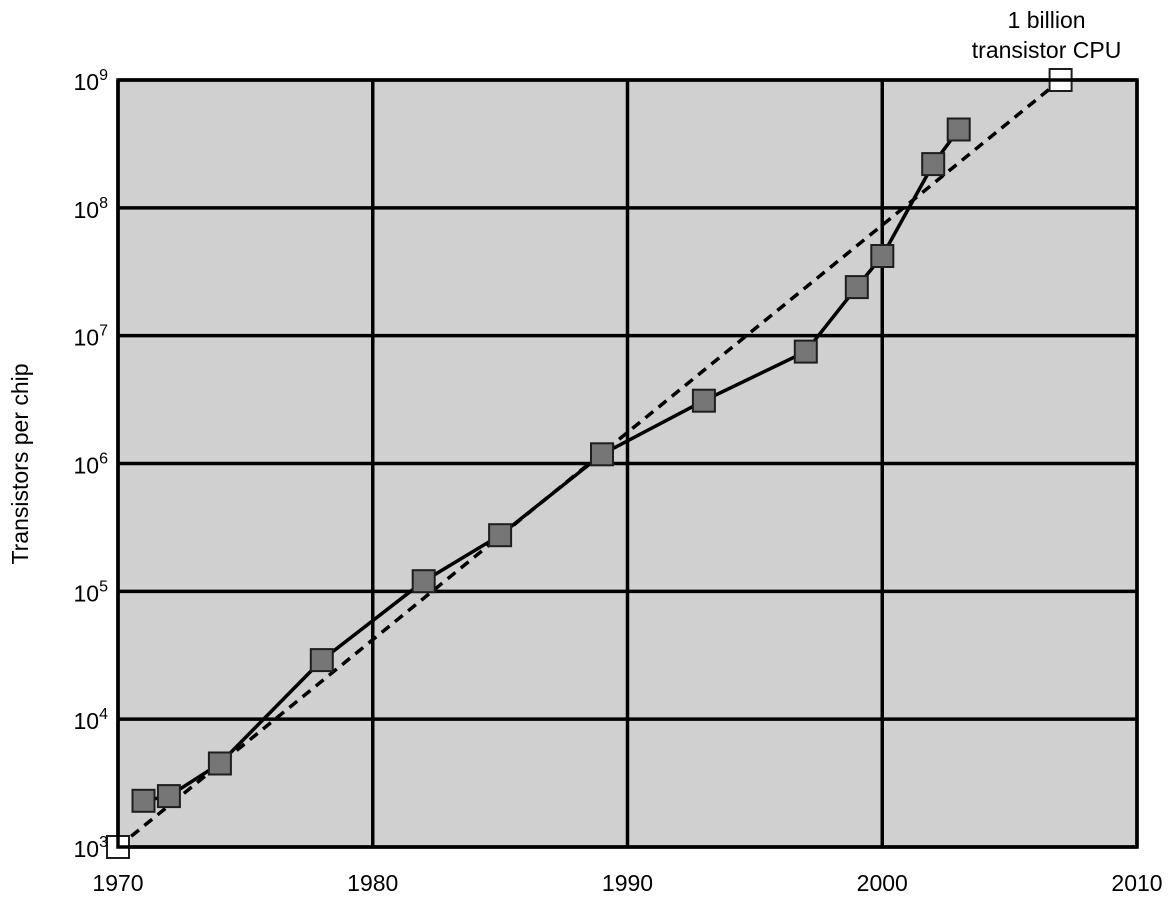 The image size is (1175, 910). Describe the element at coordinates (91, 848) in the screenshot. I see `y-tick-label-1e3: 10³` at that location.